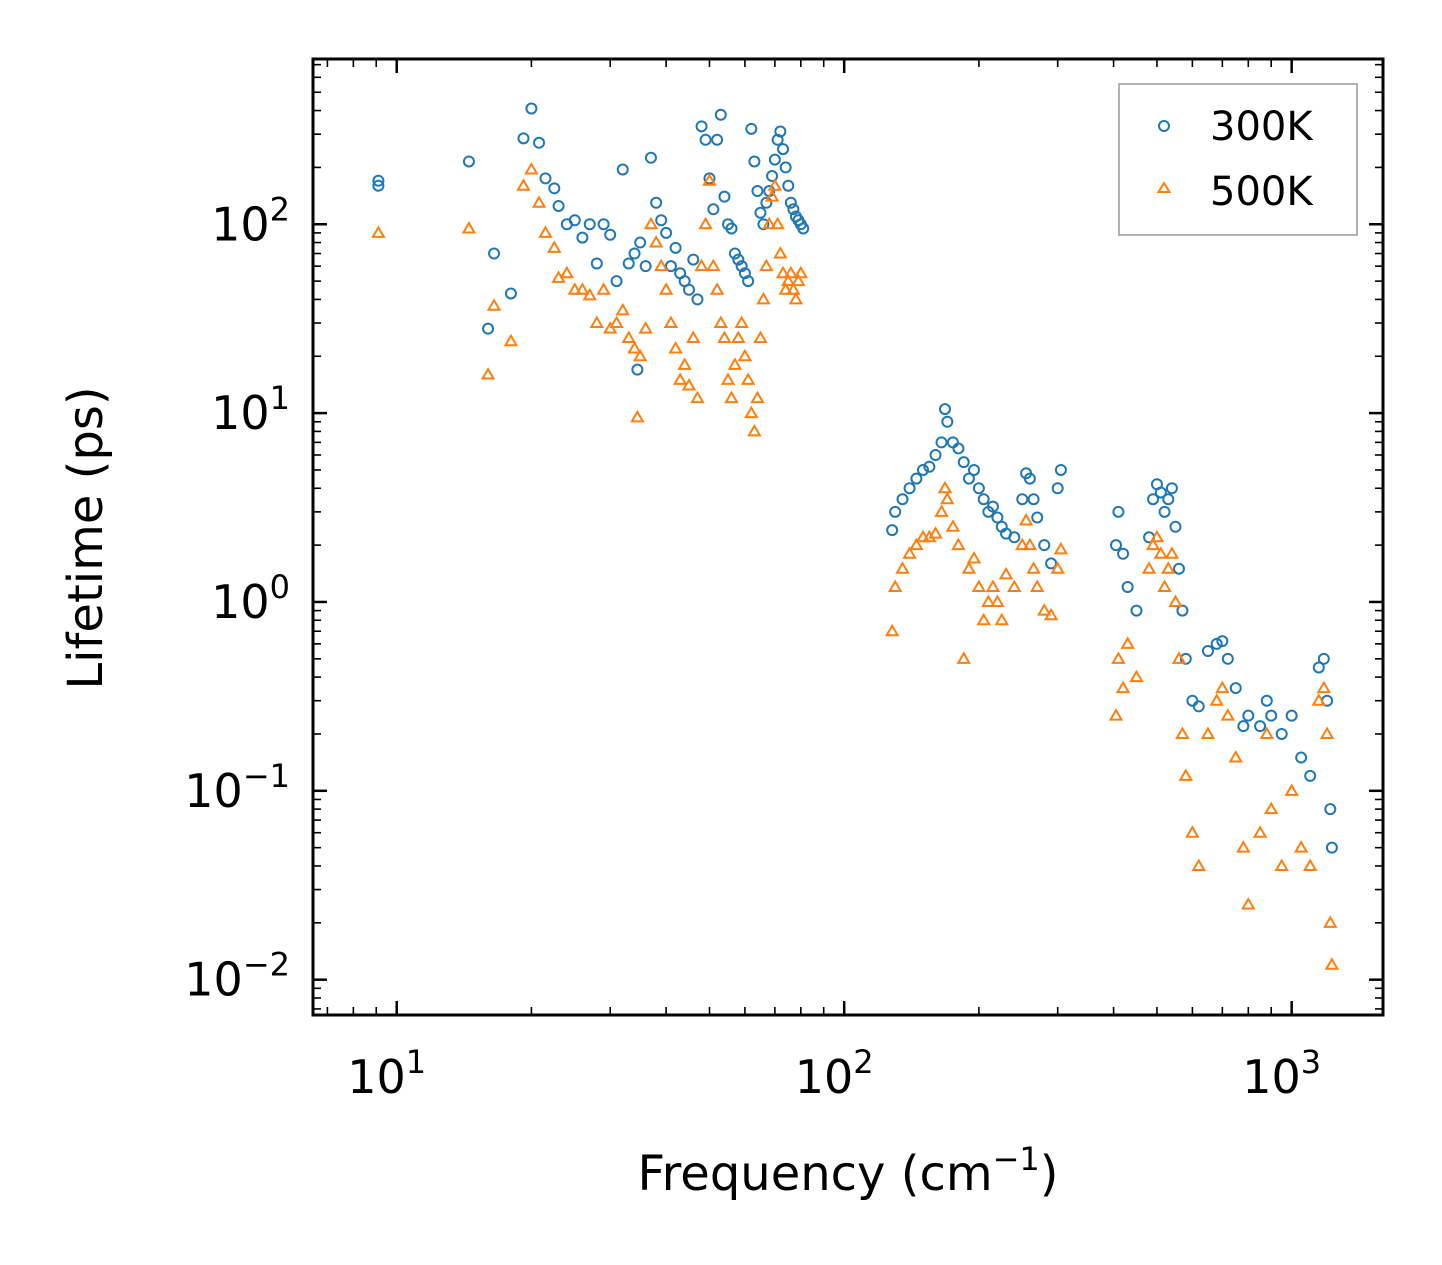 This screenshot has height=1265, width=1442. What do you see at coordinates (237, 787) in the screenshot?
I see `y-tick-label-1: 10⁻¹` at bounding box center [237, 787].